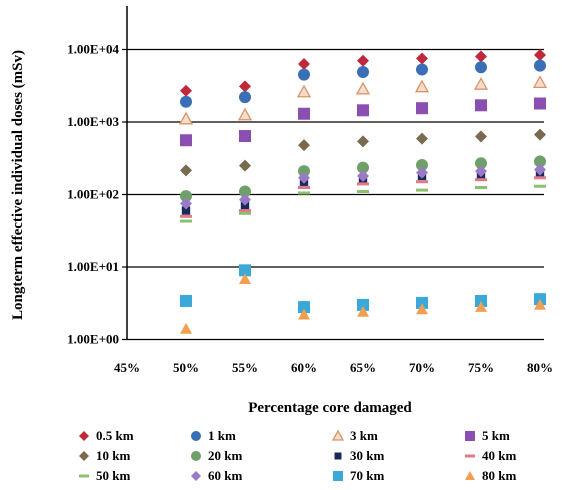 The width and height of the screenshot is (563, 490). Describe the element at coordinates (225, 455) in the screenshot. I see `legend-label: 20 km` at that location.